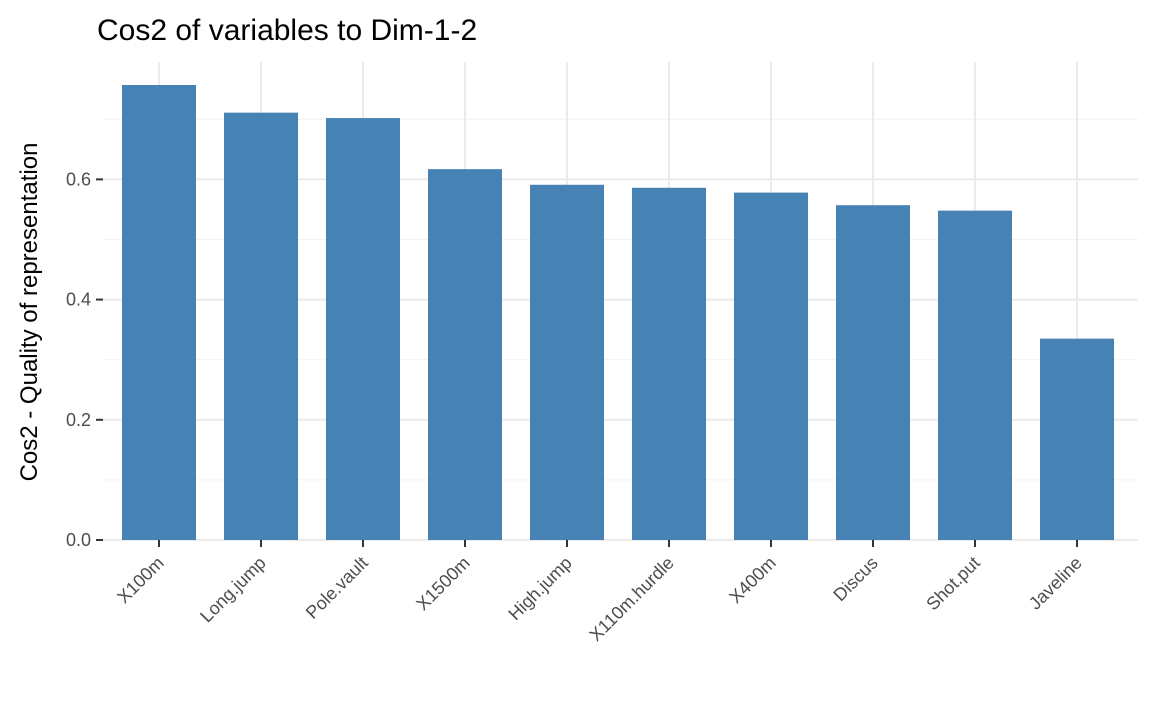  What do you see at coordinates (337, 588) in the screenshot?
I see `x-tick-label: Pole.vault` at bounding box center [337, 588].